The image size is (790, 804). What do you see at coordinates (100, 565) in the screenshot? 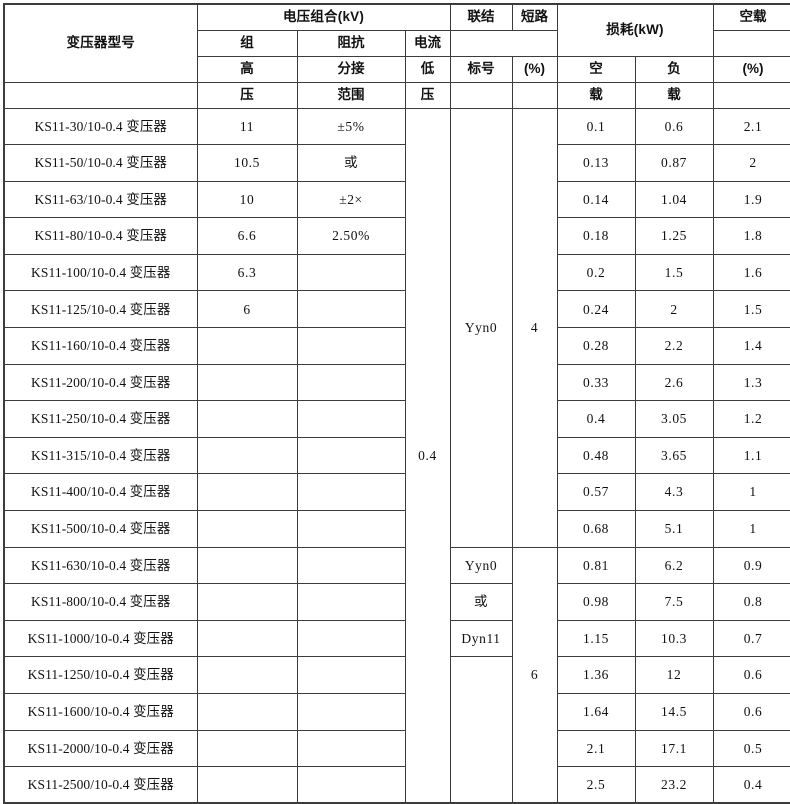
I see `cell-model: KS11-630/10-0.4 变压器` at bounding box center [100, 565].